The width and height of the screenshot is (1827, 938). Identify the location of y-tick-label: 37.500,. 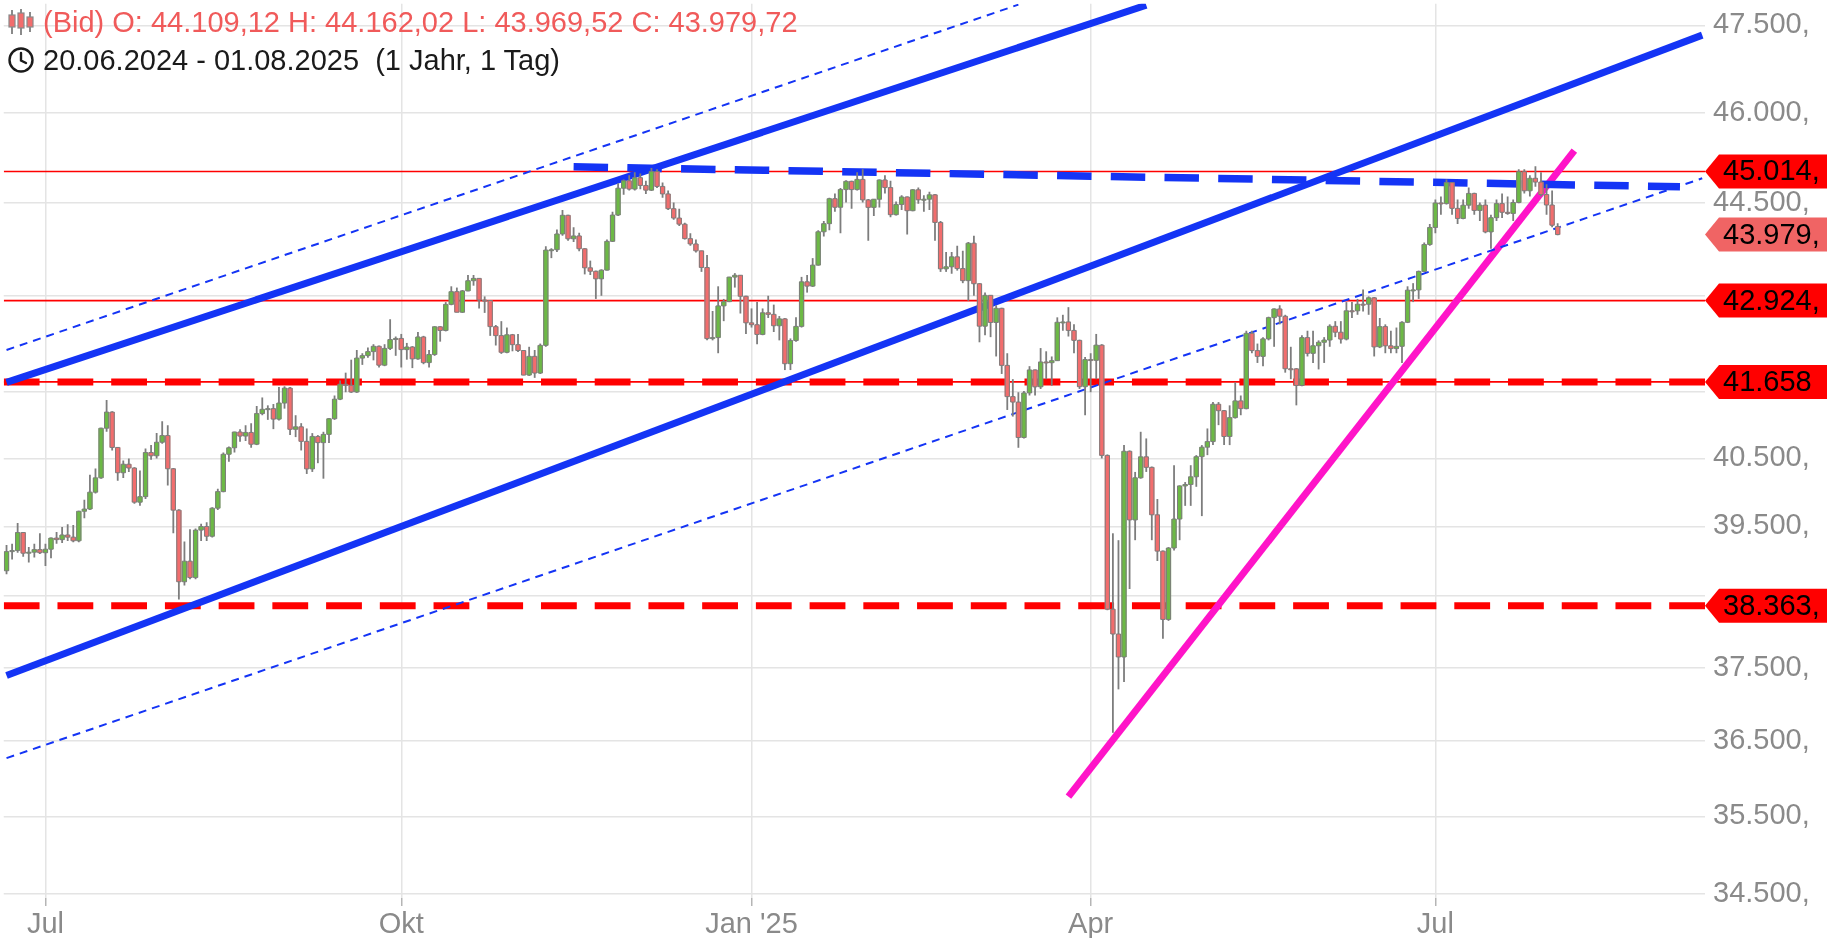
(1761, 665).